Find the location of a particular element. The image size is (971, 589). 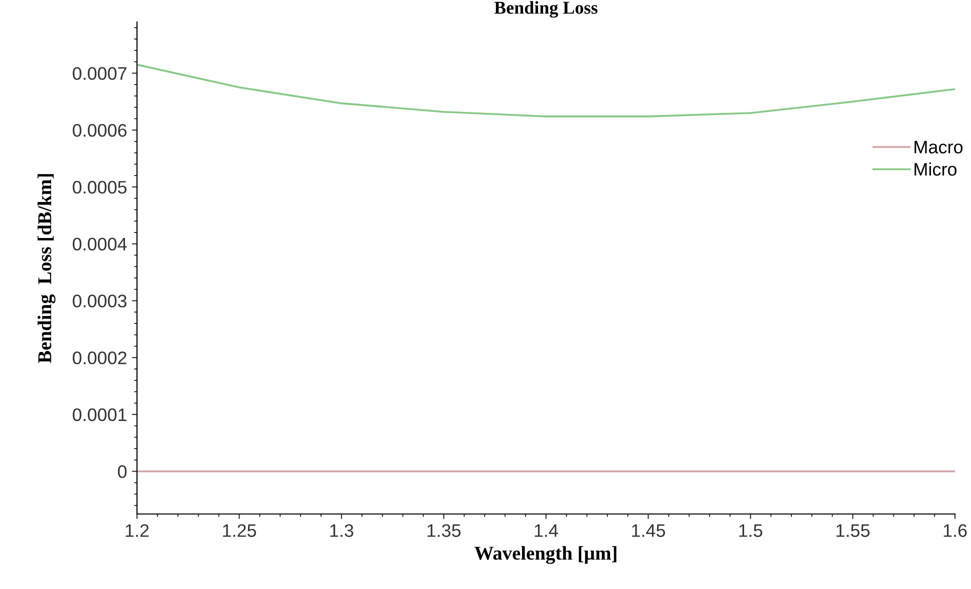

x-axis-title: Wavelength [µm] is located at coordinates (545, 555).